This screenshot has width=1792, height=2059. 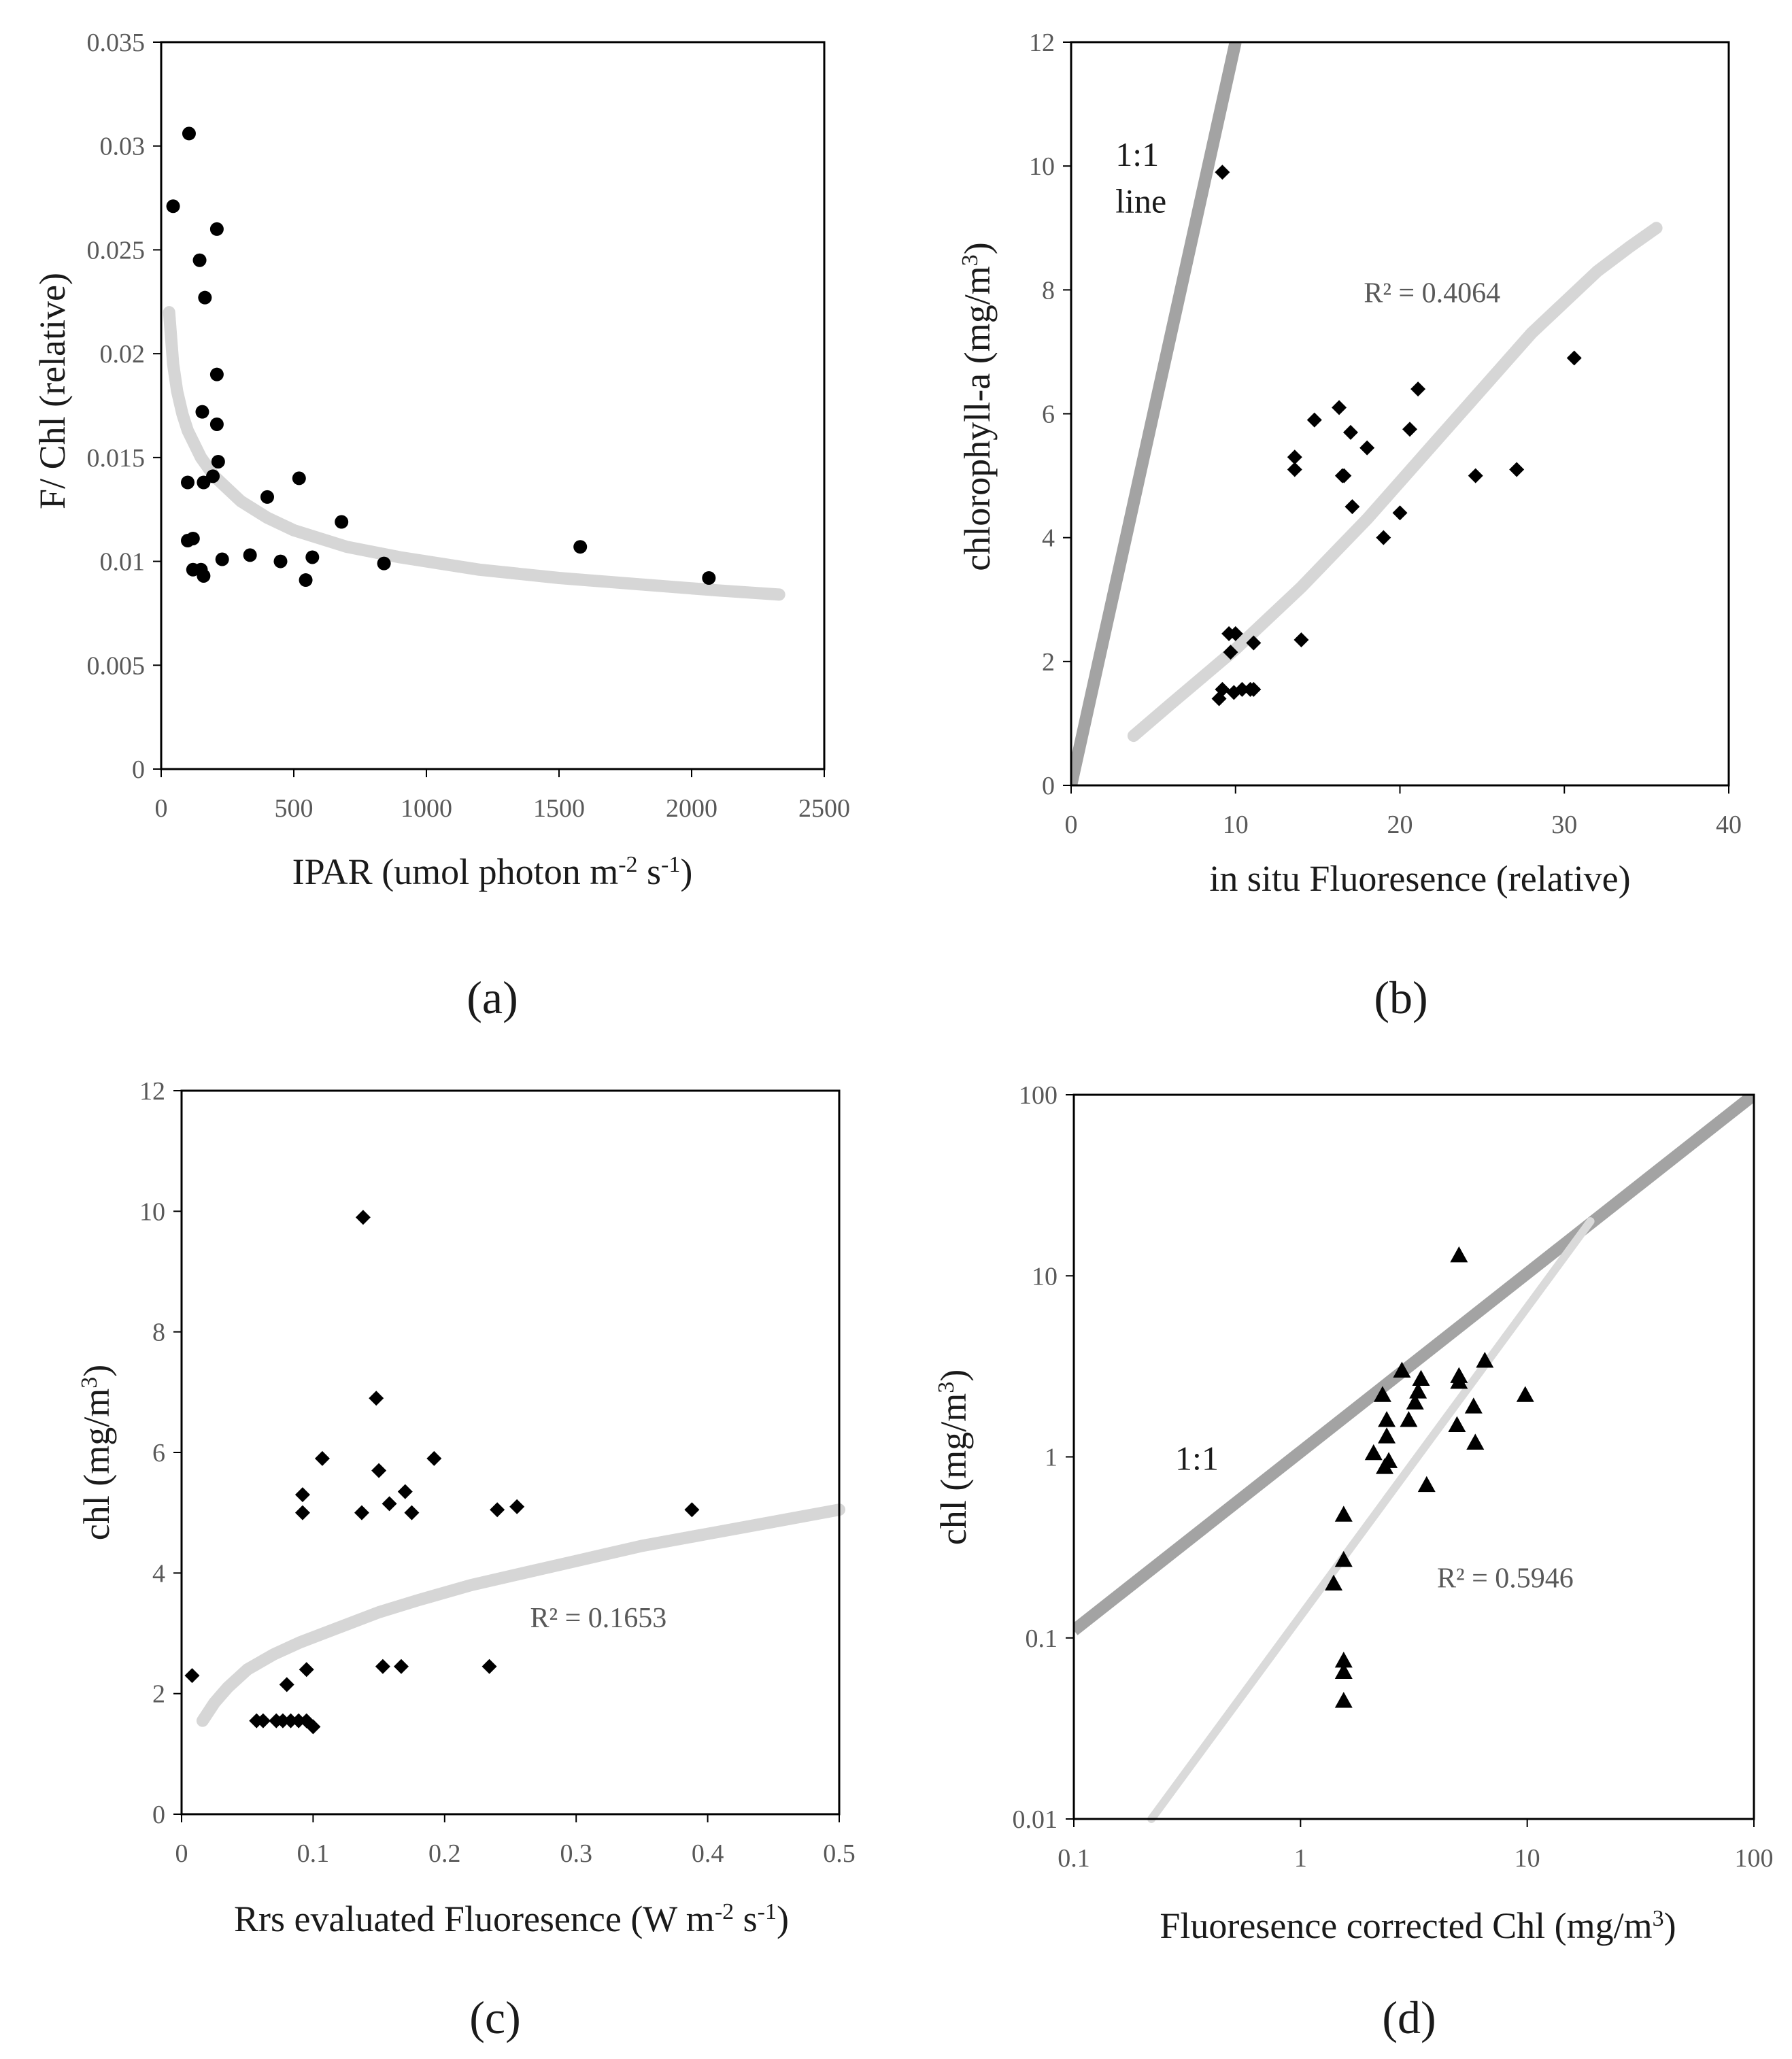 What do you see at coordinates (1755, 1859) in the screenshot?
I see `panel-d-xtick-label: 100` at bounding box center [1755, 1859].